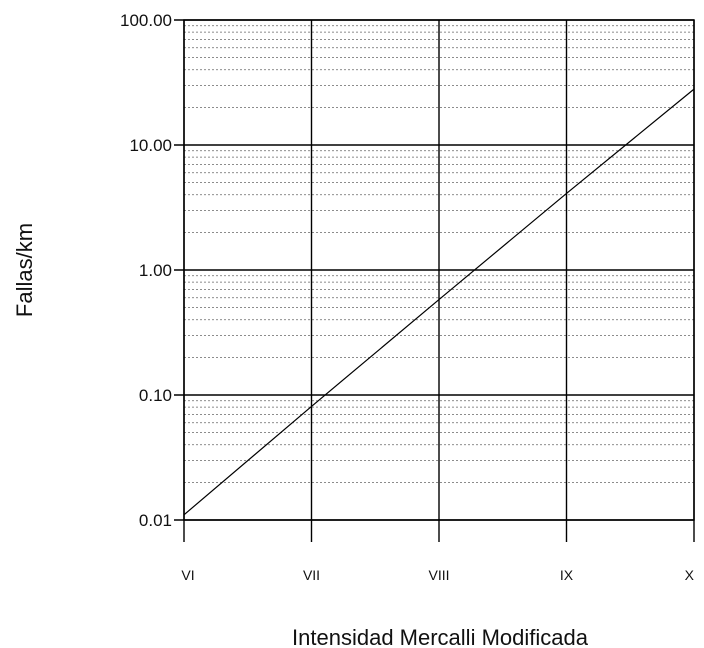 This screenshot has width=704, height=648. What do you see at coordinates (150, 145) in the screenshot?
I see `y-tick-label: 10.00` at bounding box center [150, 145].